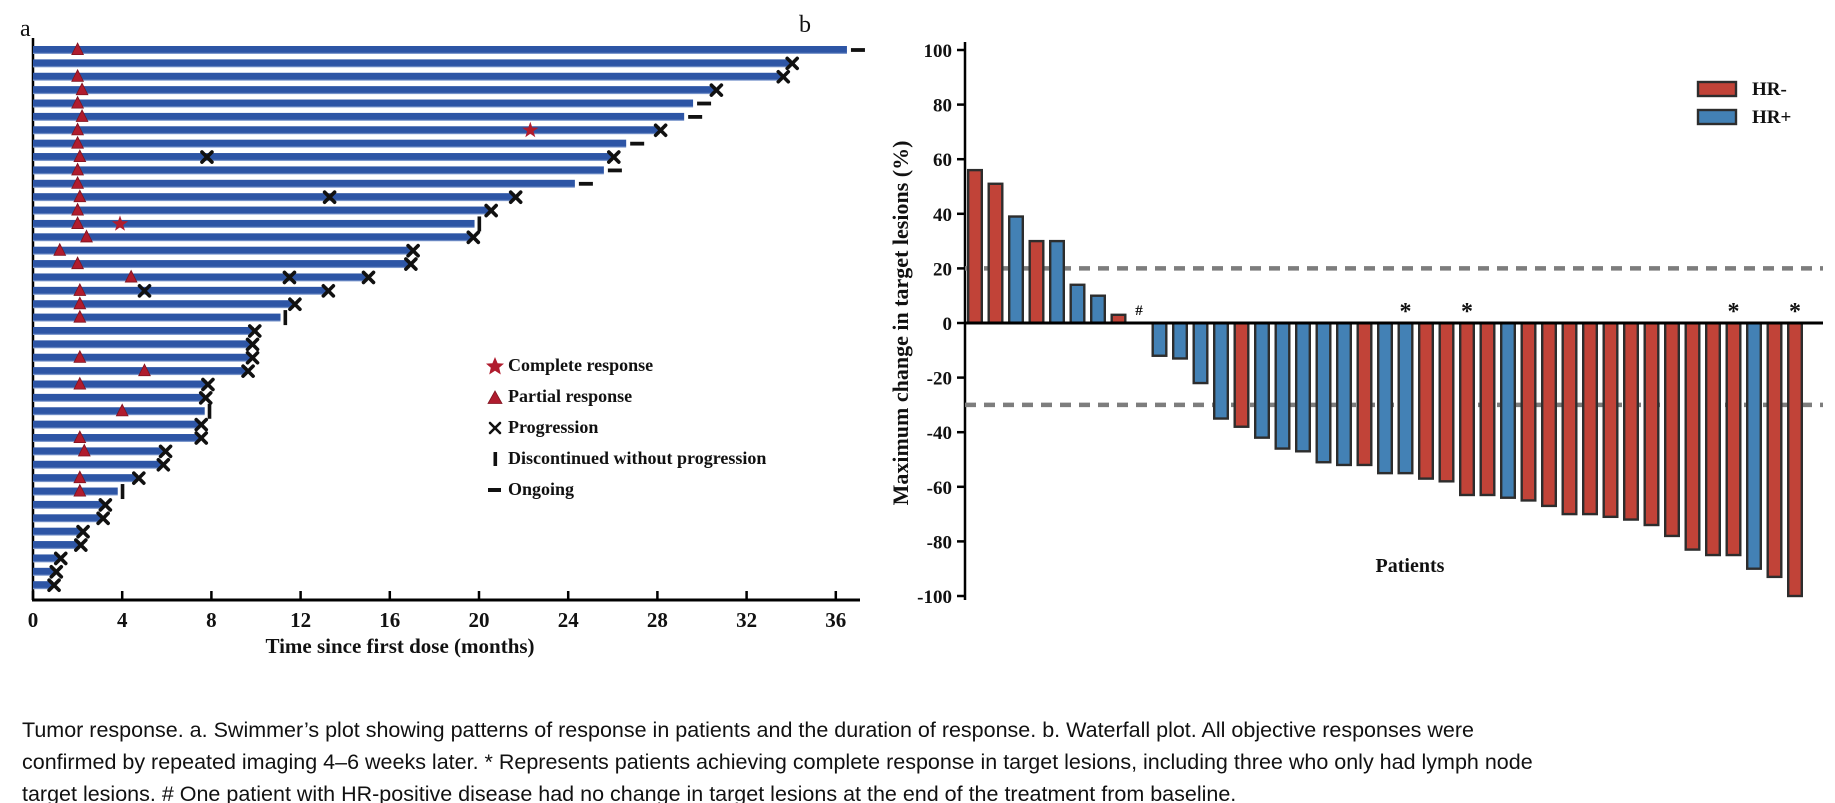  What do you see at coordinates (624, 365) in the screenshot?
I see `legend-item: Complete response` at bounding box center [624, 365].